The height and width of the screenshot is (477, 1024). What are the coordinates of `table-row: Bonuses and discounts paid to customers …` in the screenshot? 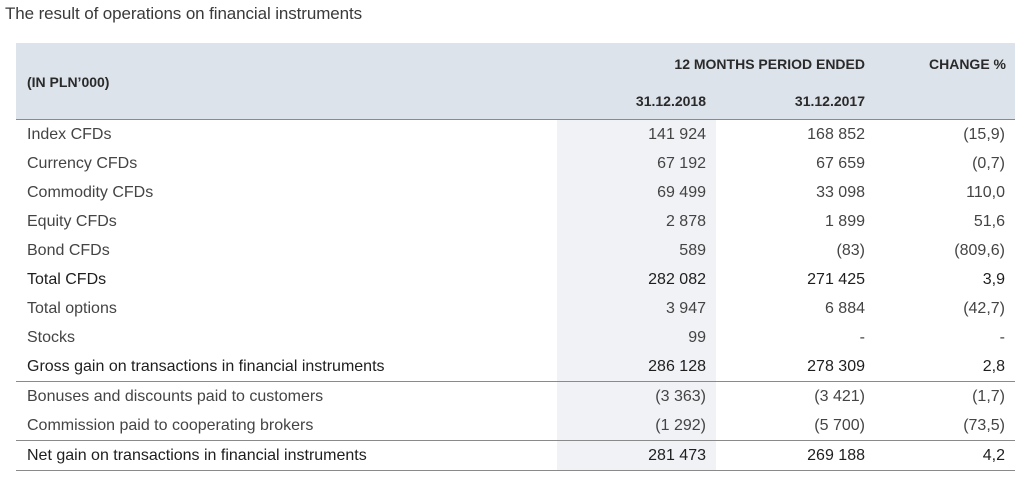 It's located at (515, 396).